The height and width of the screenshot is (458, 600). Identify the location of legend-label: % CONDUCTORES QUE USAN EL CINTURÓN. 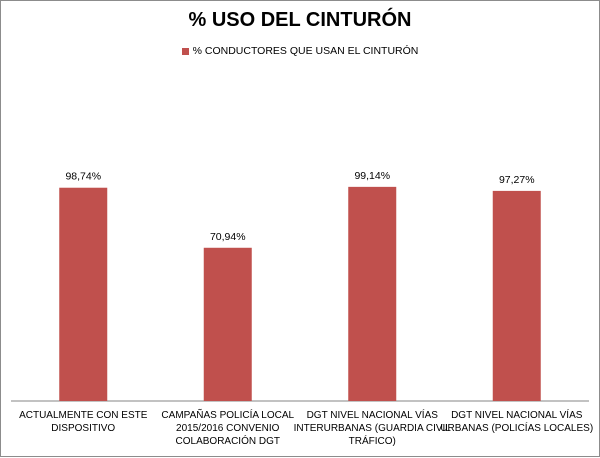
(305, 51).